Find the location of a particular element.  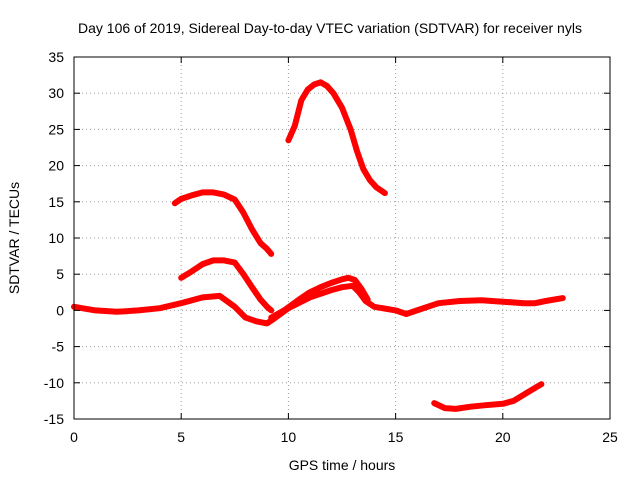

y-tick-label: 10 is located at coordinates (56, 238).